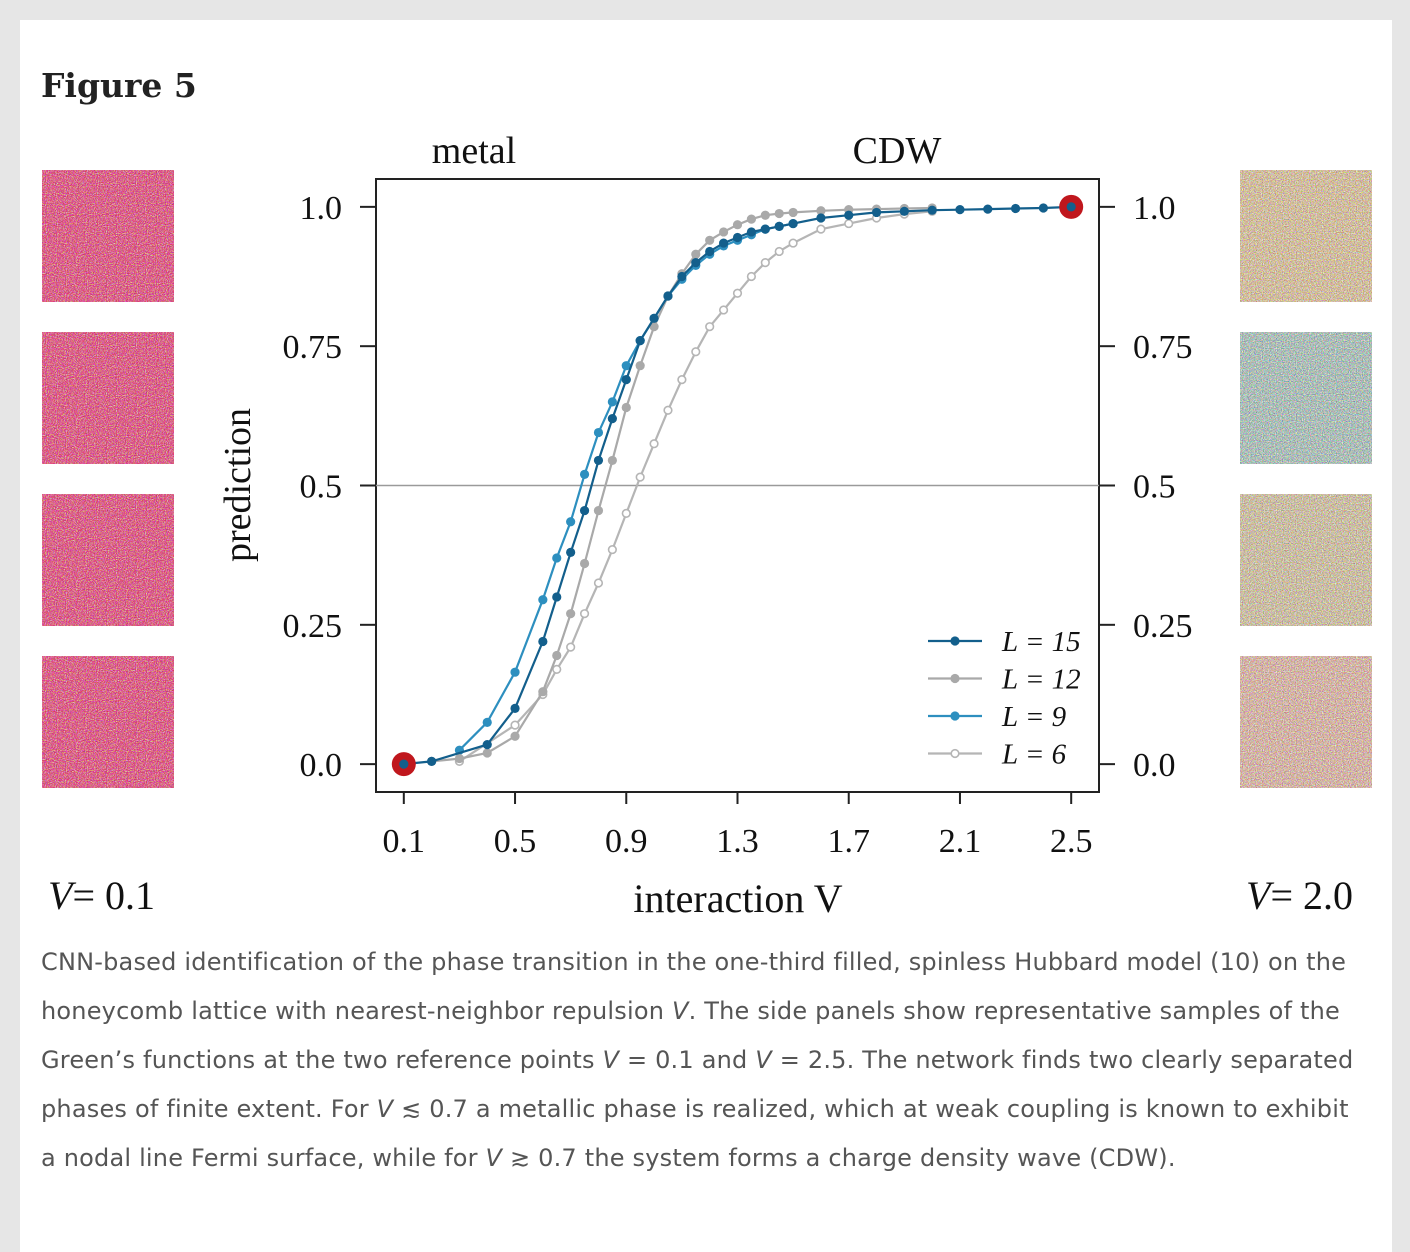 Image resolution: width=1410 pixels, height=1252 pixels. I want to click on legend-label-1: L = 12, so click(1041, 680).